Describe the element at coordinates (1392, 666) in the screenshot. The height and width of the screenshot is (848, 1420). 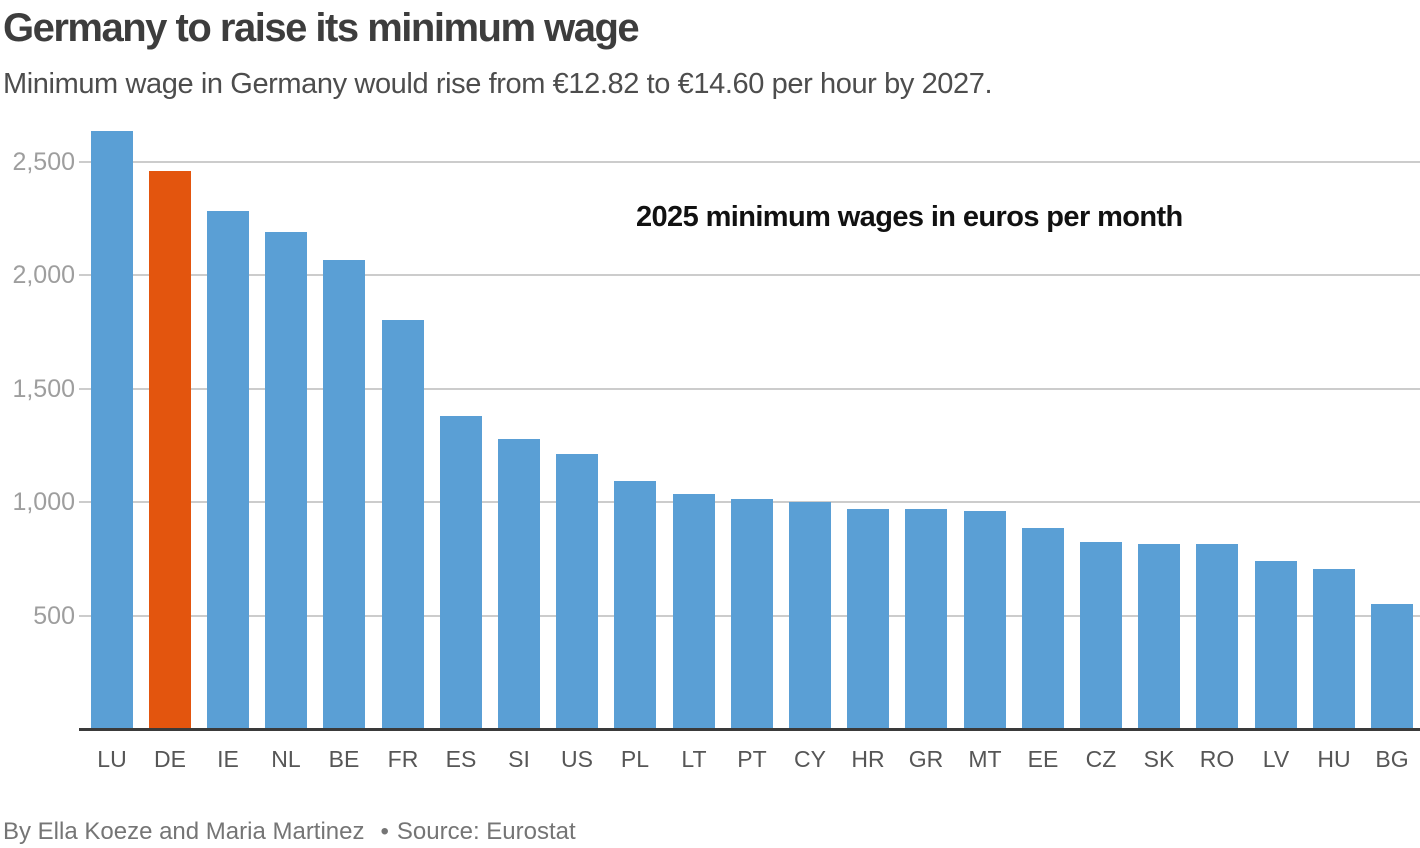
I see `bar-BG` at that location.